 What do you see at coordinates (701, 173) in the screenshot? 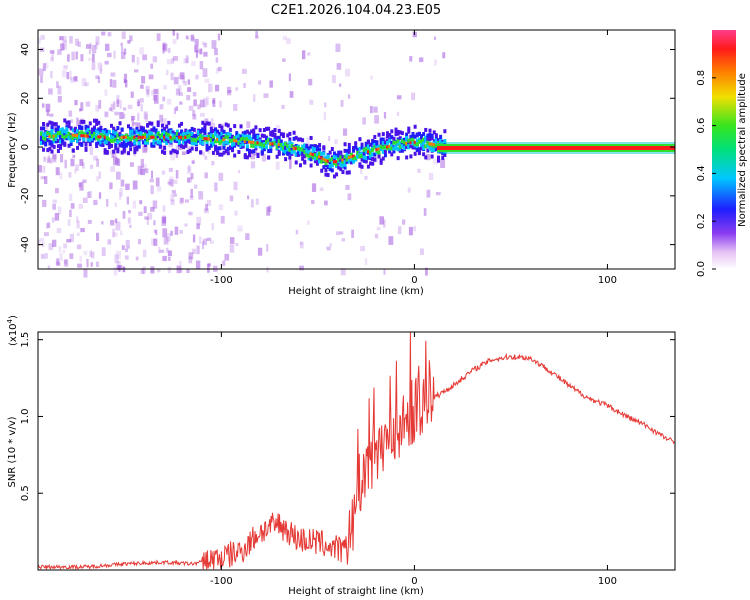
I see `colorbar-tick-label: 0.4` at bounding box center [701, 173].